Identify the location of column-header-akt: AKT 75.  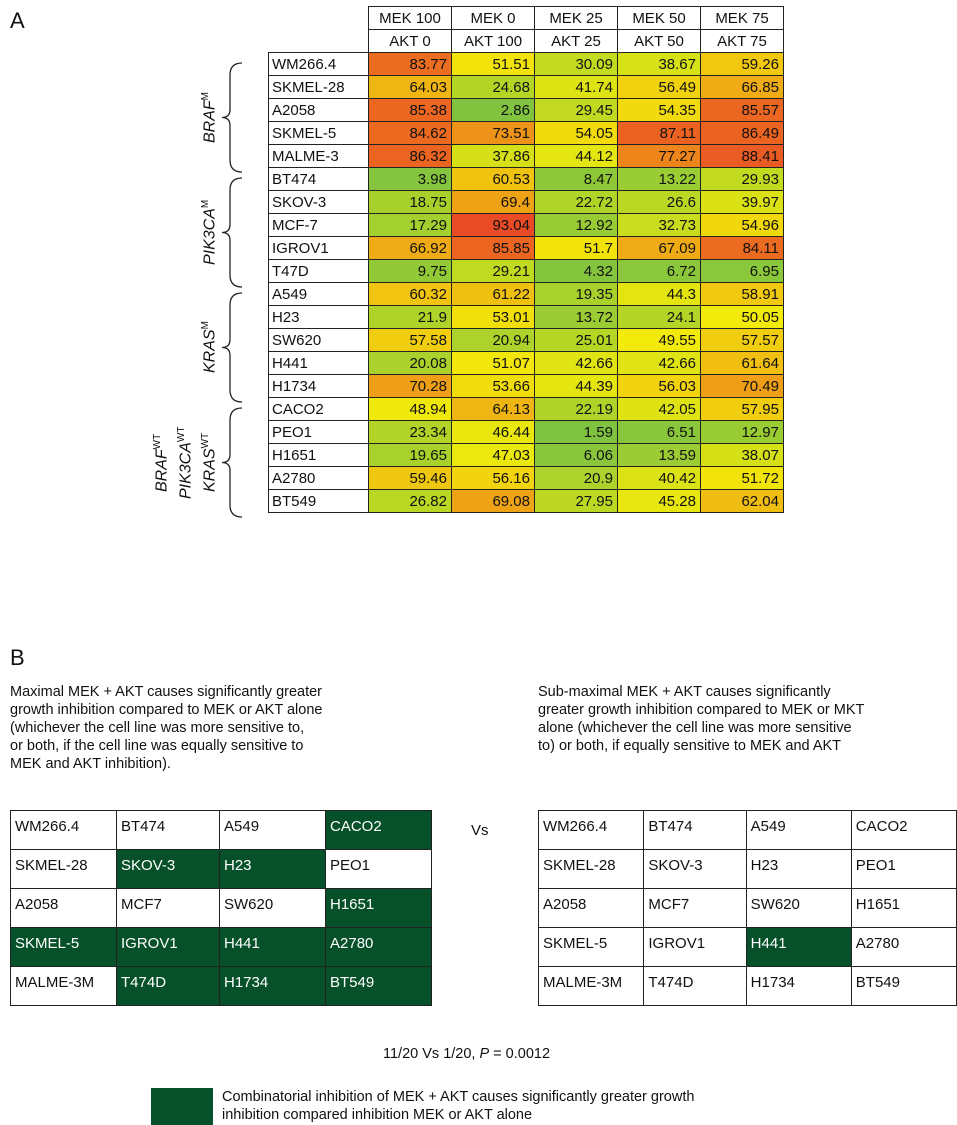
(742, 41).